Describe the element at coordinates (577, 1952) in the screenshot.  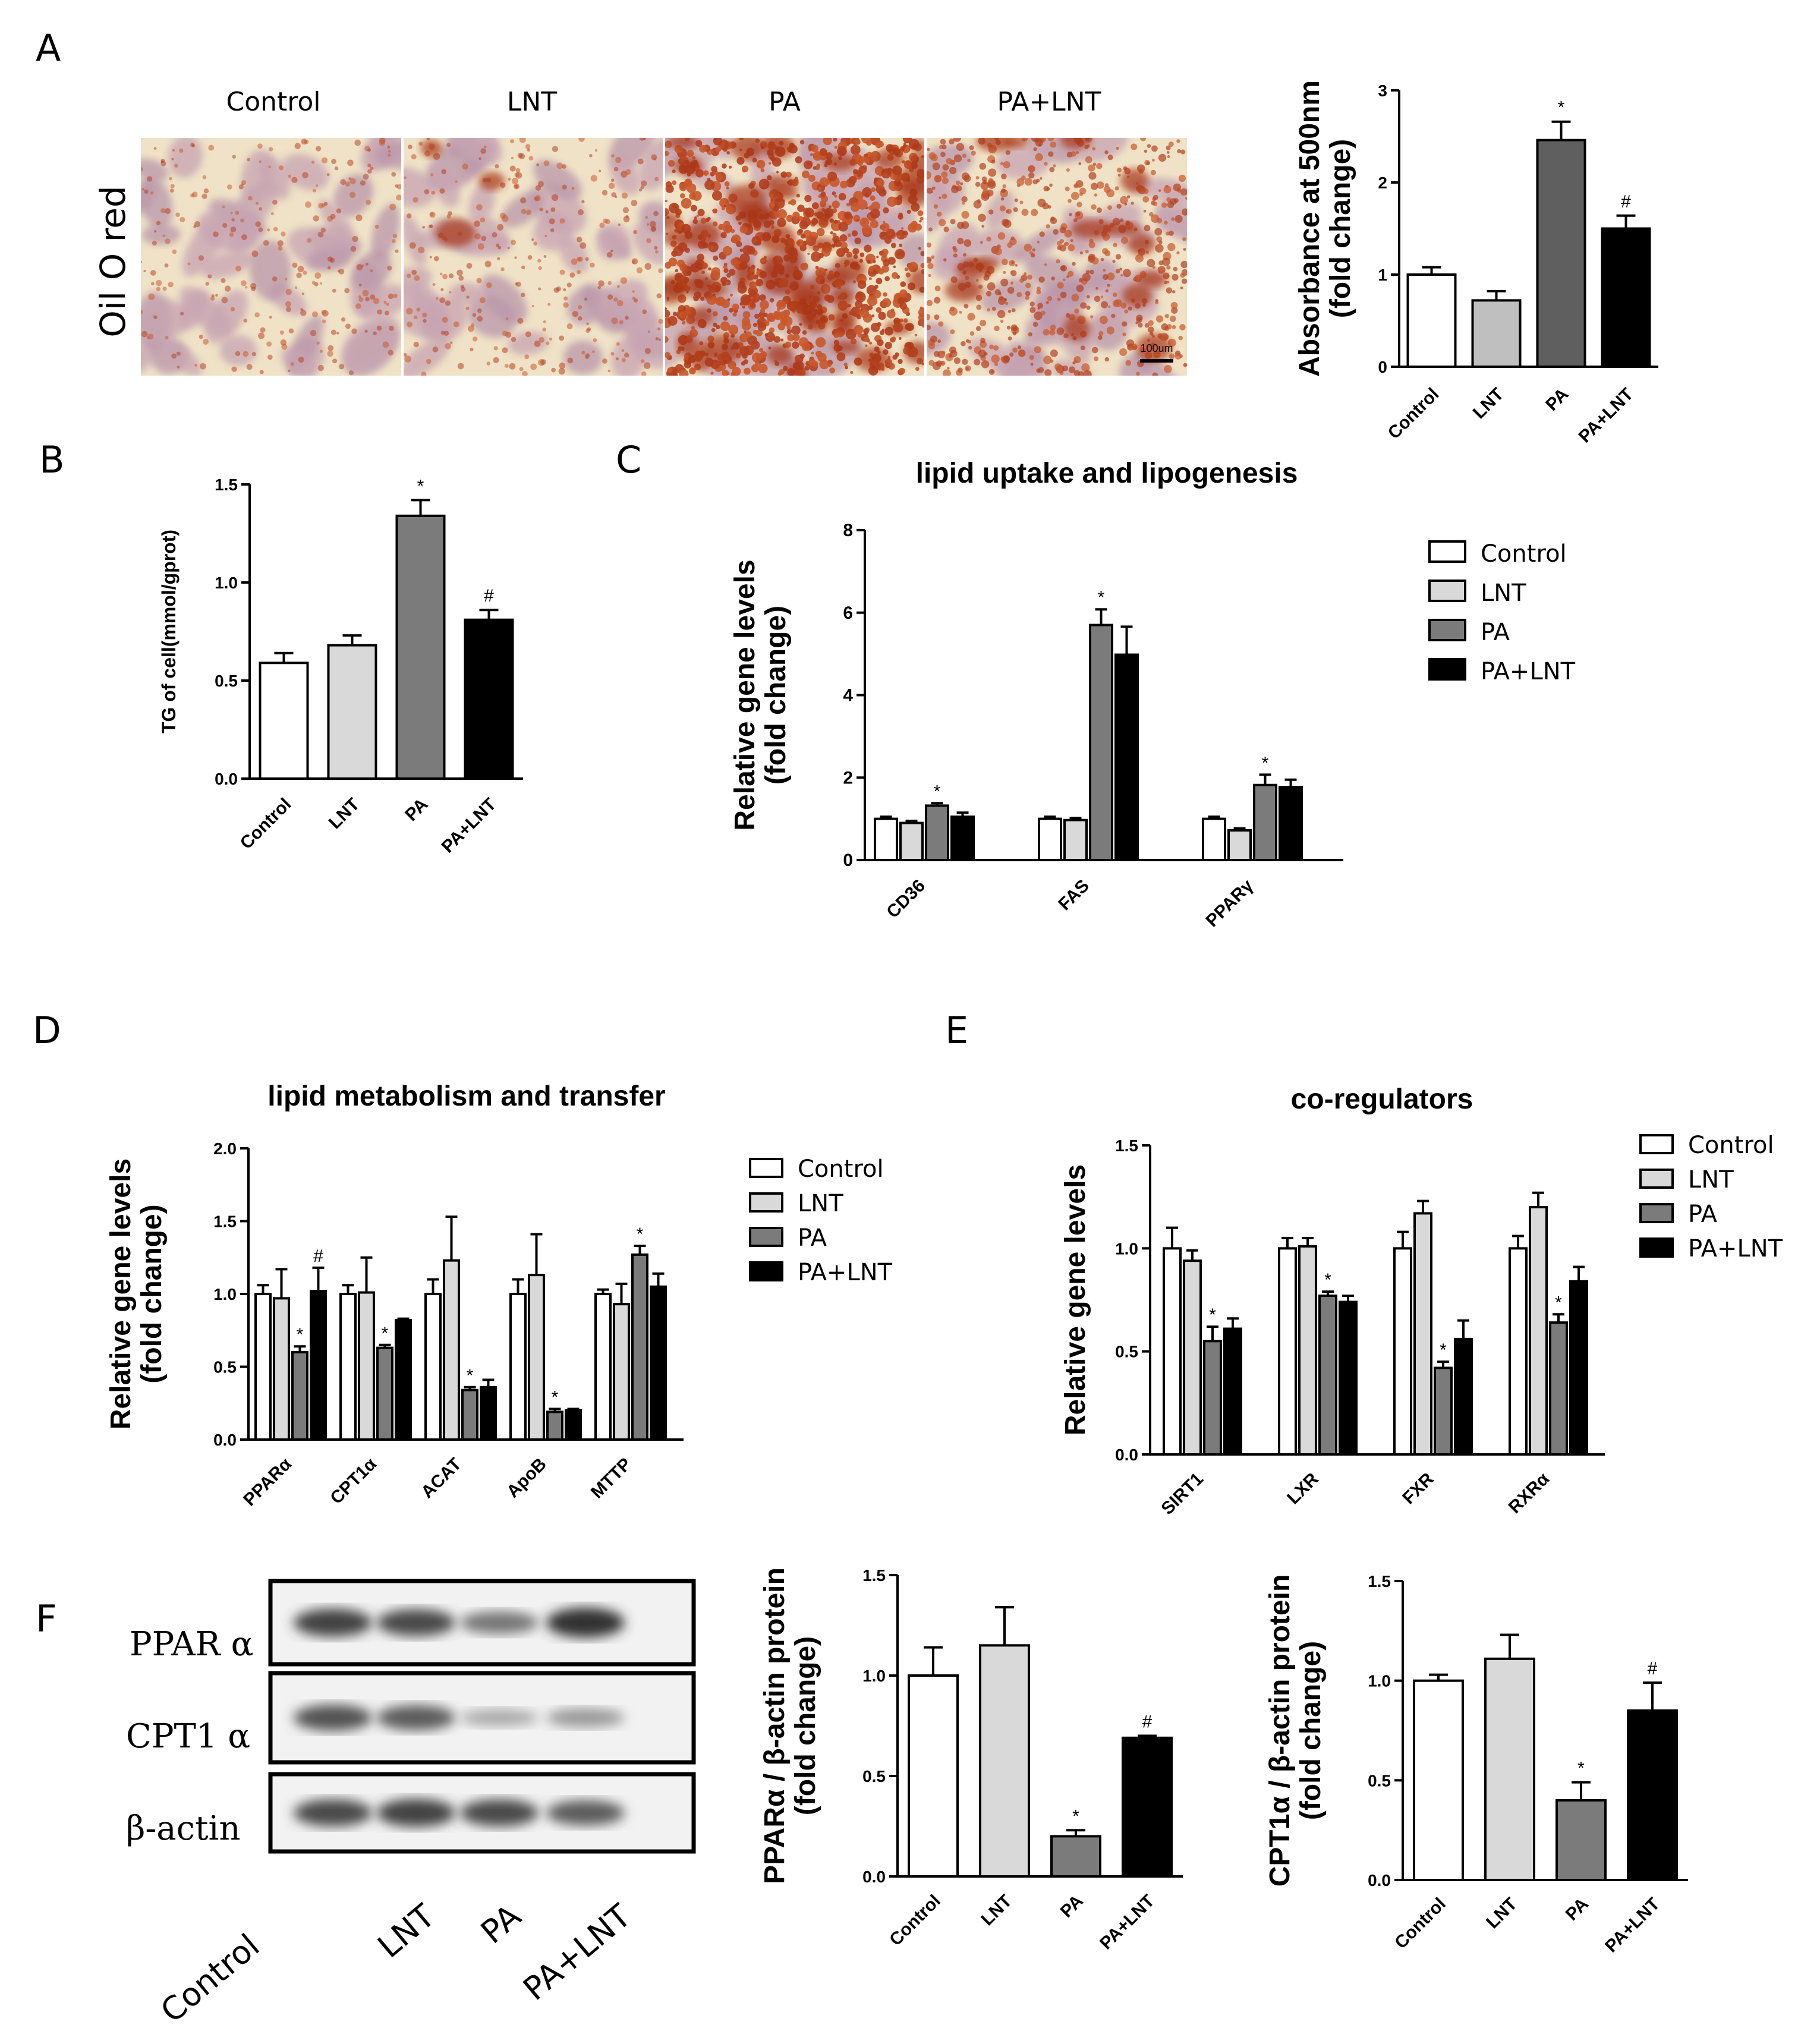
I see `wb-lane-pa-lnt: PA+LNT` at that location.